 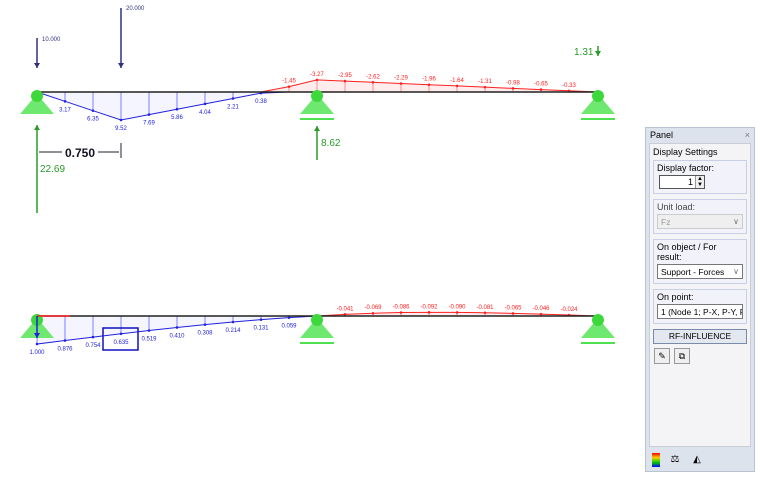 I want to click on positive-value-label: 0.876, so click(x=65, y=350).